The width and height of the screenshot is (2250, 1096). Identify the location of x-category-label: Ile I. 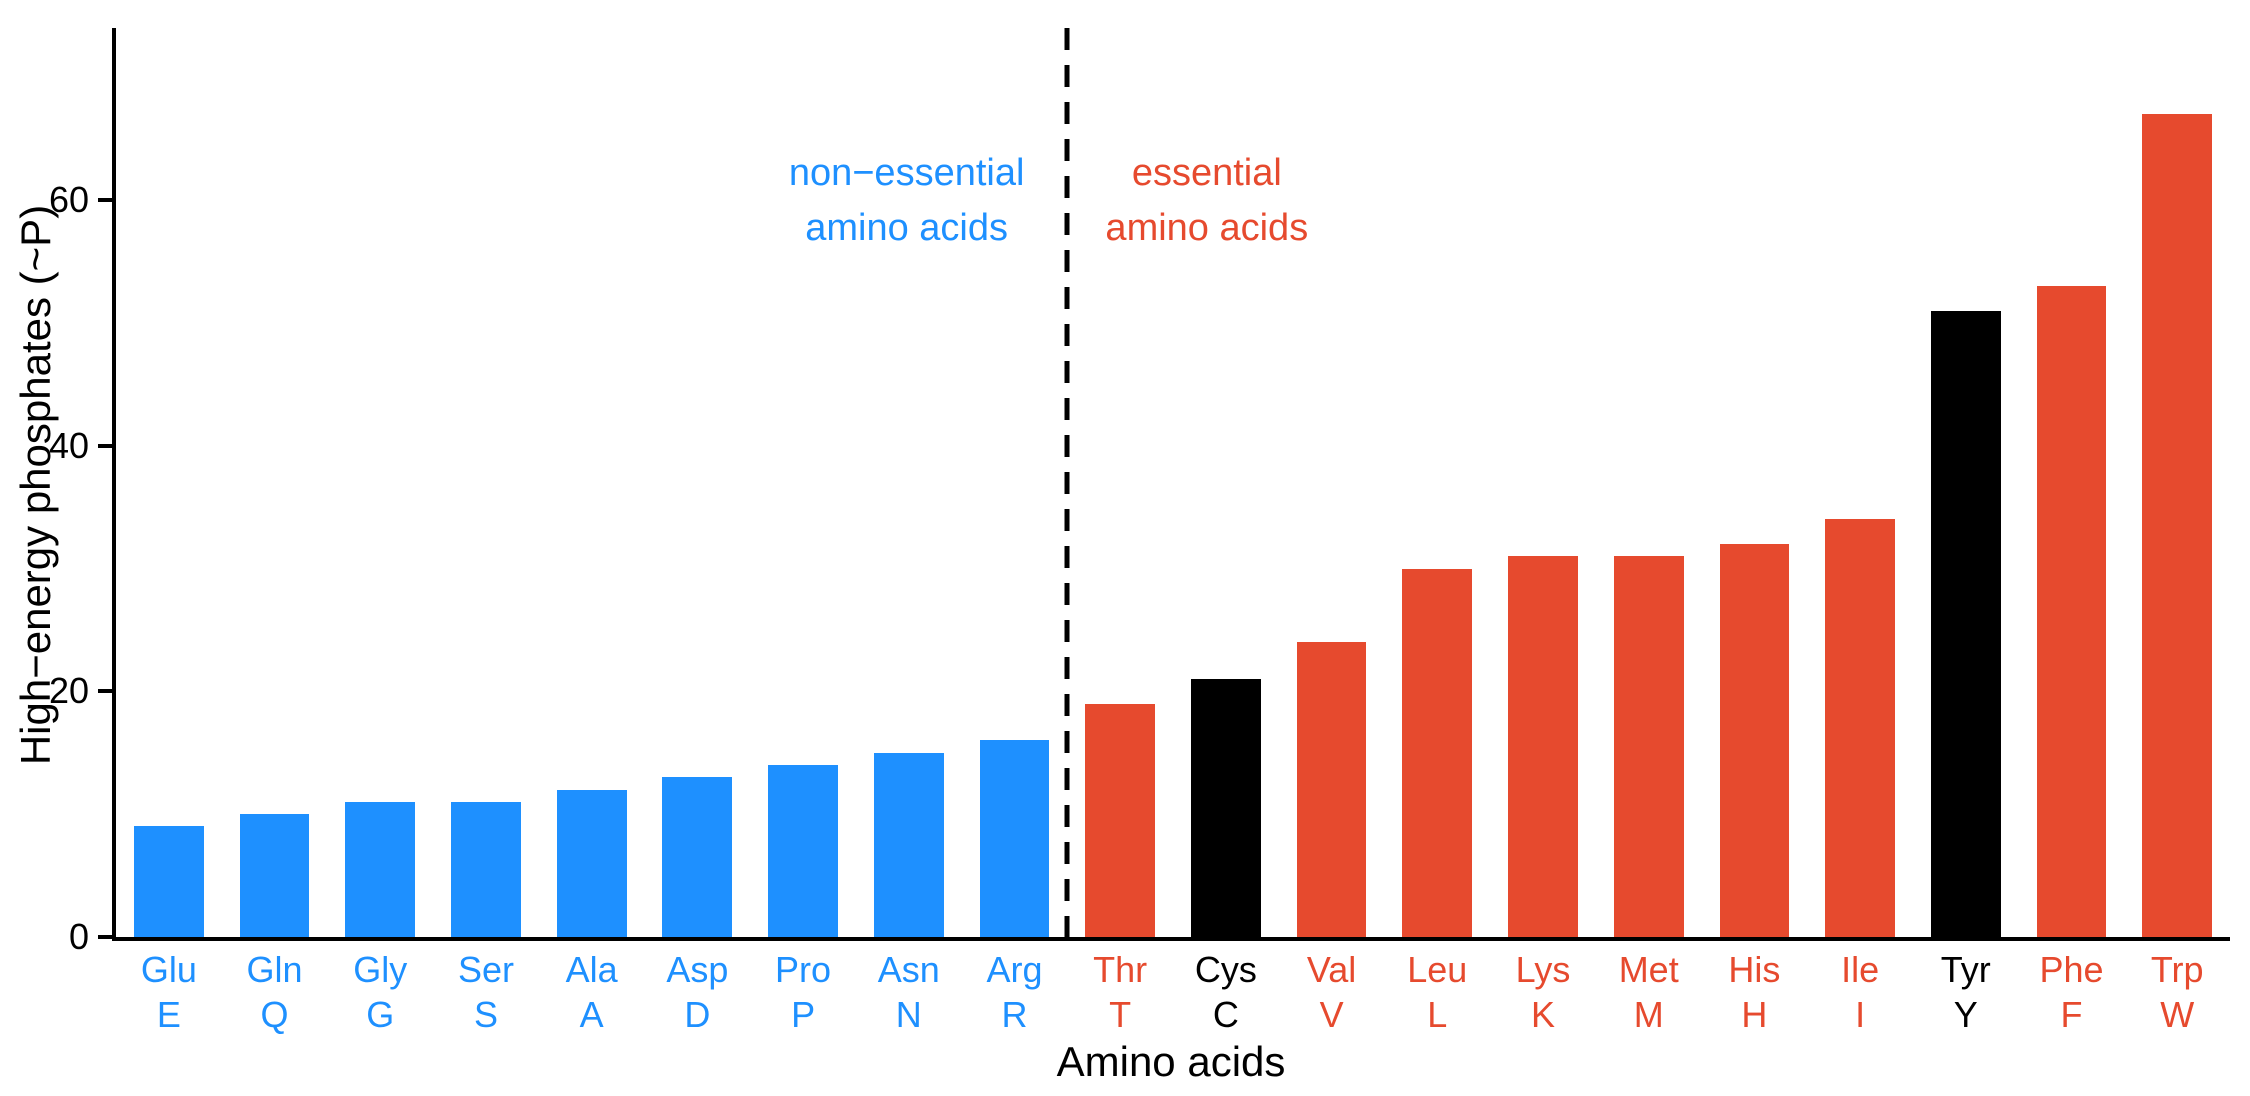
(1860, 992).